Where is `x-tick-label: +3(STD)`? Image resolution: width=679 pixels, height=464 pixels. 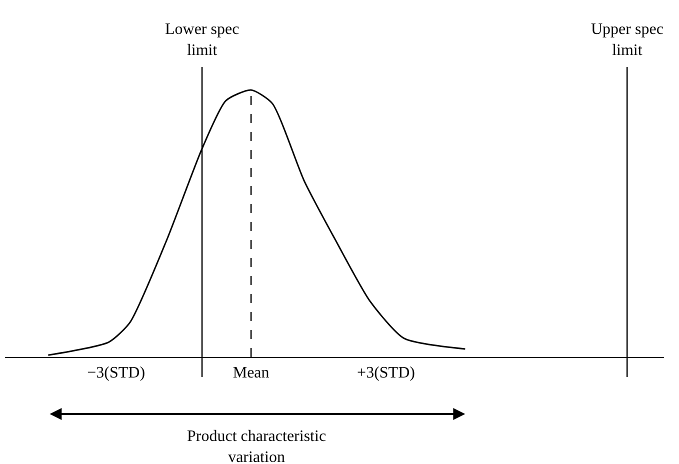 x-tick-label: +3(STD) is located at coordinates (386, 373).